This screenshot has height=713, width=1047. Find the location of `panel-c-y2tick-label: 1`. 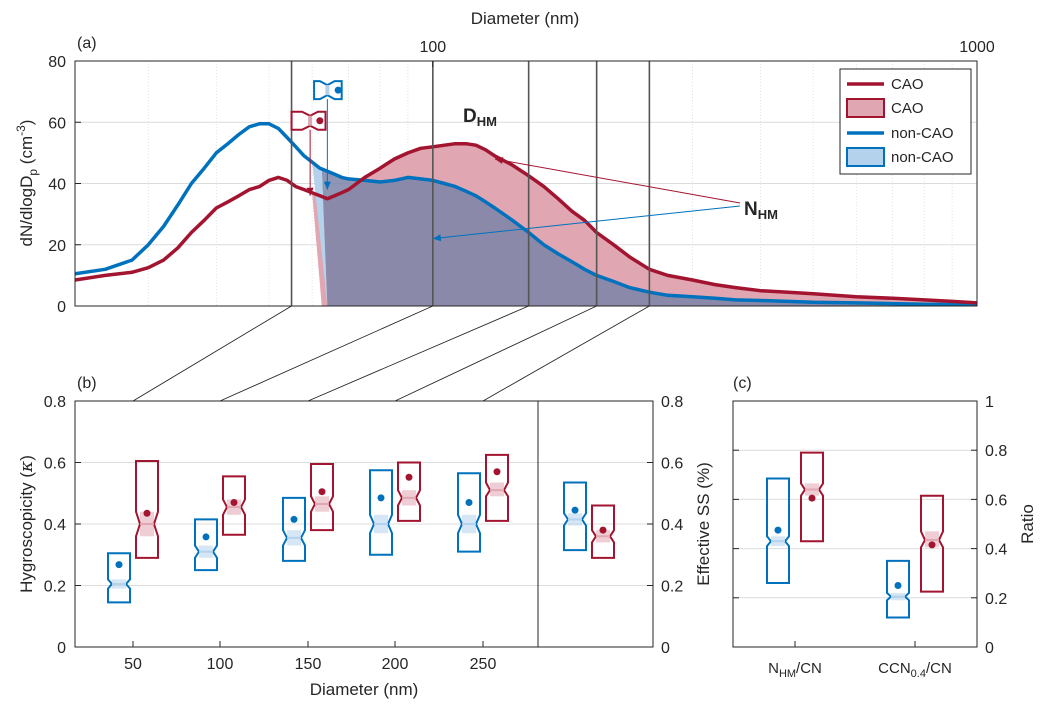

panel-c-y2tick-label: 1 is located at coordinates (989, 402).